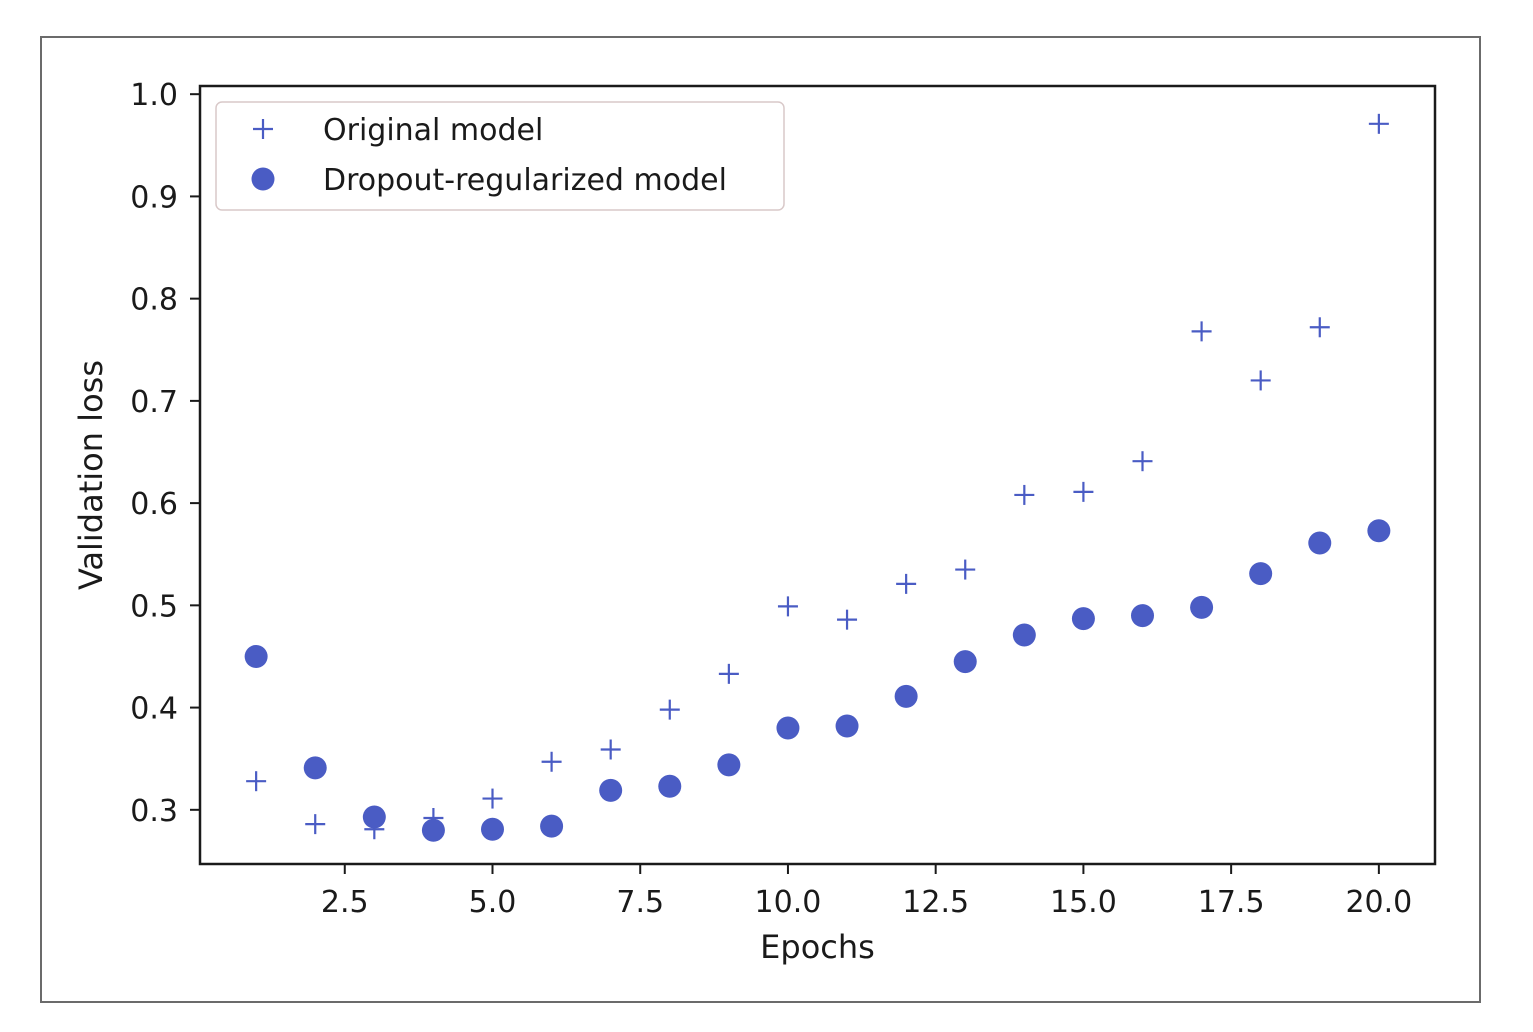 The width and height of the screenshot is (1533, 1032). I want to click on legend: Original model Dropout-regularized model, so click(500, 156).